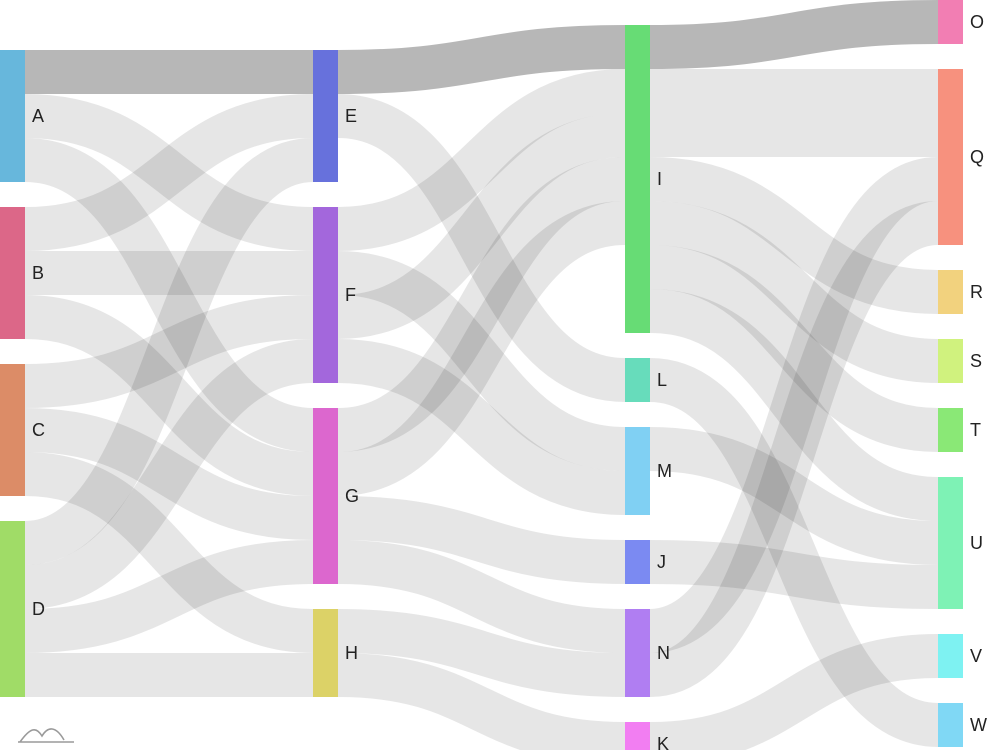  What do you see at coordinates (38, 609) in the screenshot?
I see `node-label-D: D` at bounding box center [38, 609].